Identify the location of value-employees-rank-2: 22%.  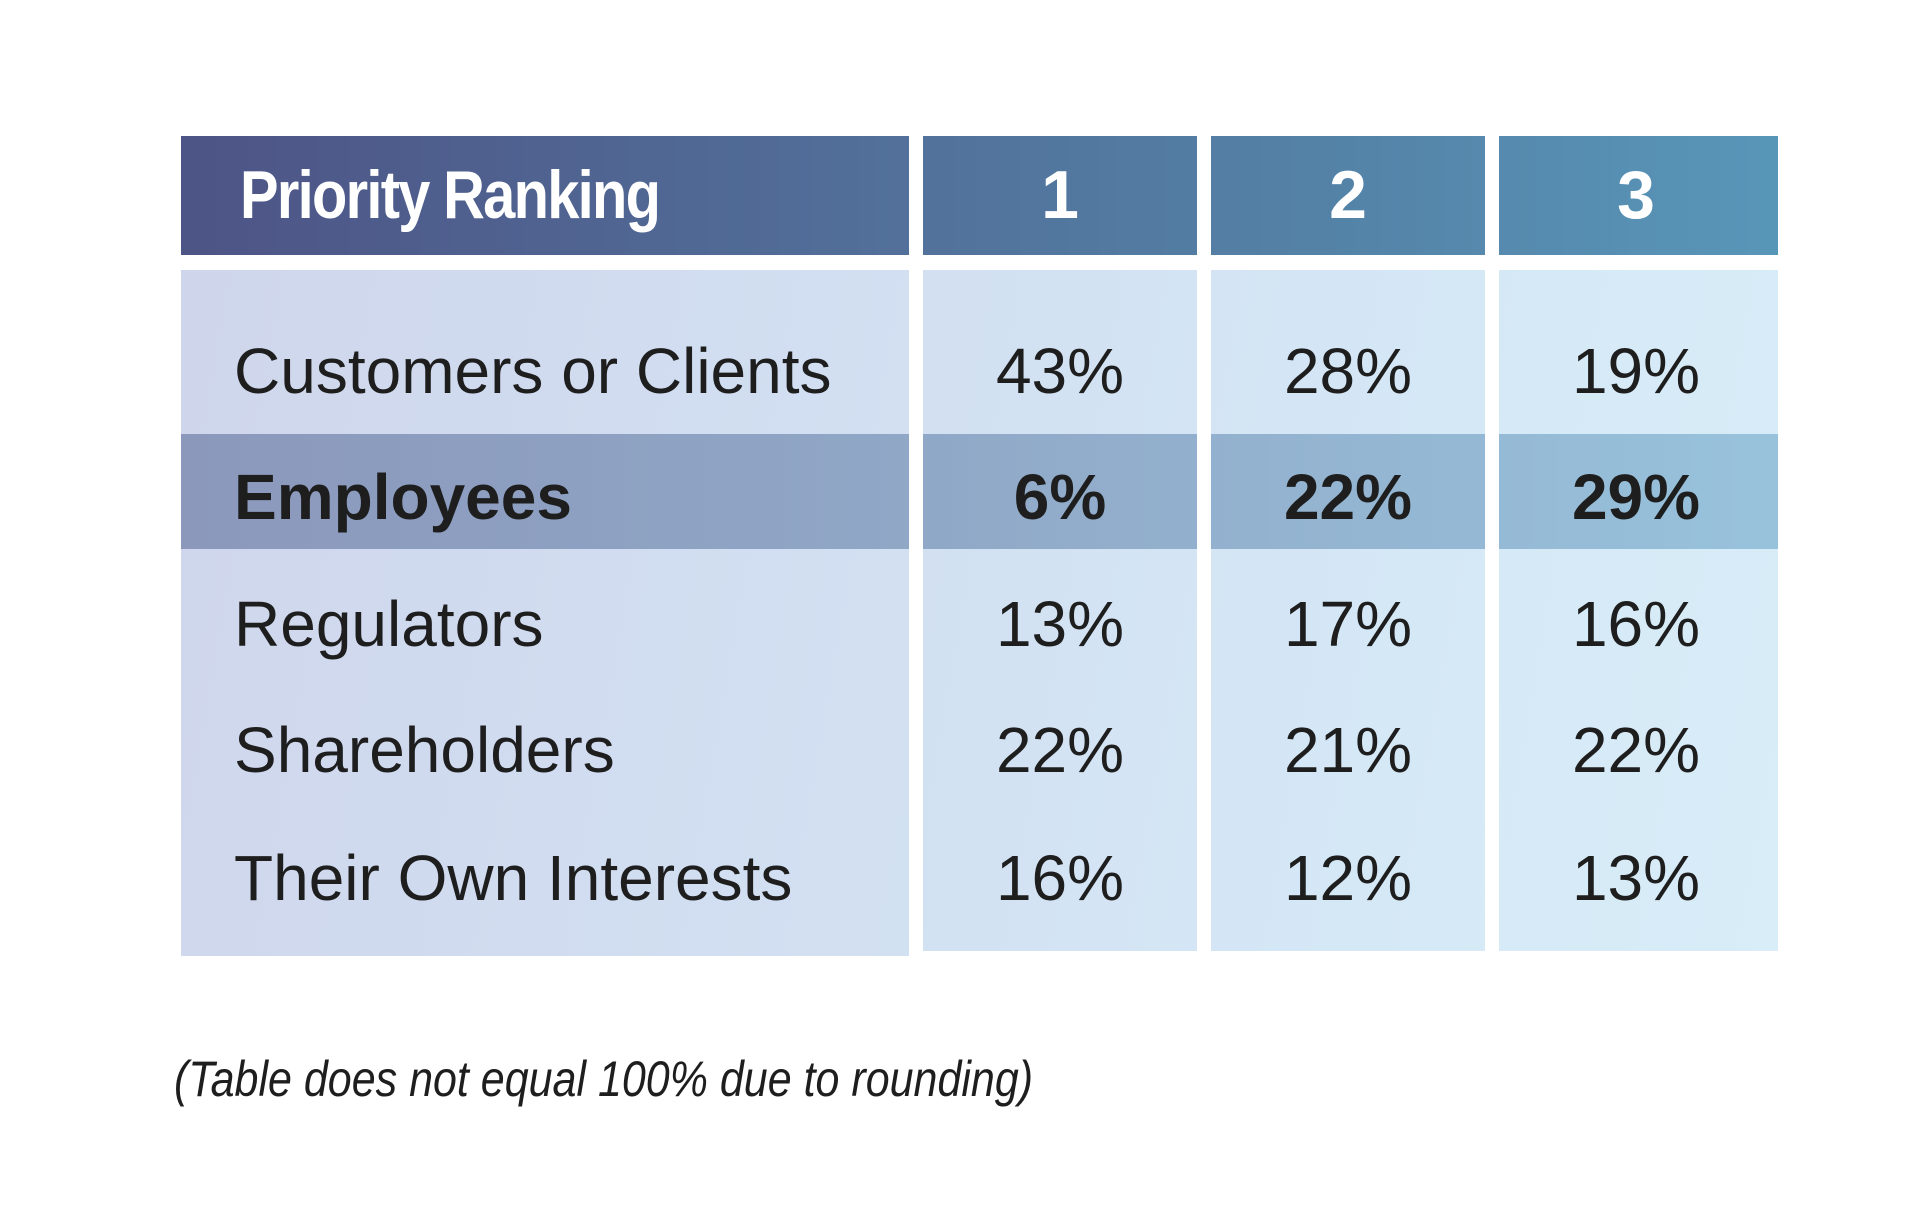
(1348, 497).